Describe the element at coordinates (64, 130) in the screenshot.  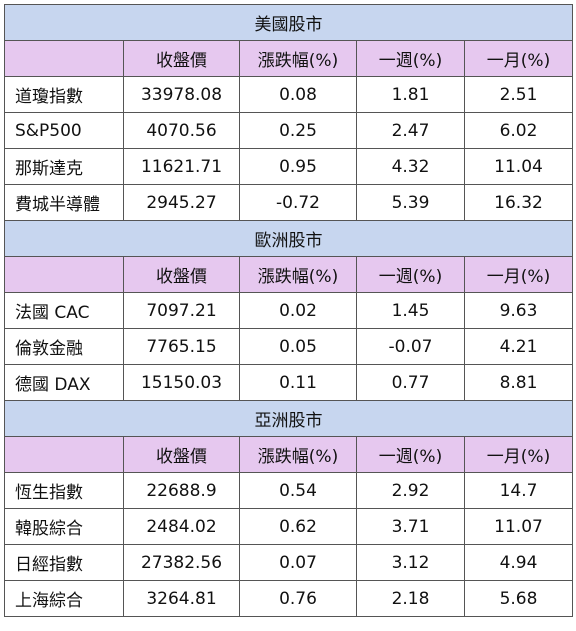
I see `cell-name: S&P500` at that location.